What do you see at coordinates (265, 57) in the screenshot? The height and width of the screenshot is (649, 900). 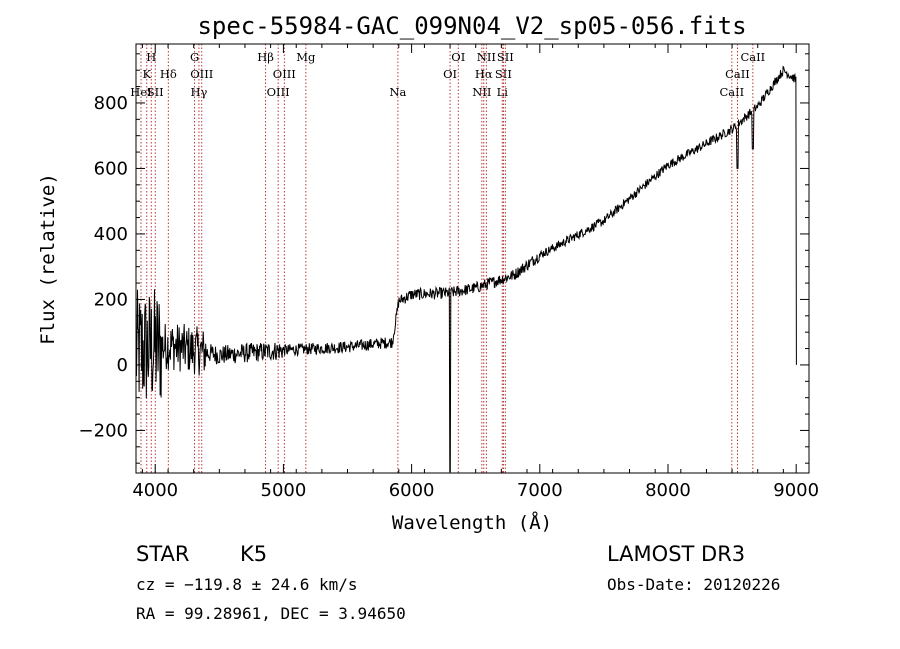 I see `line-label: Hβ` at bounding box center [265, 57].